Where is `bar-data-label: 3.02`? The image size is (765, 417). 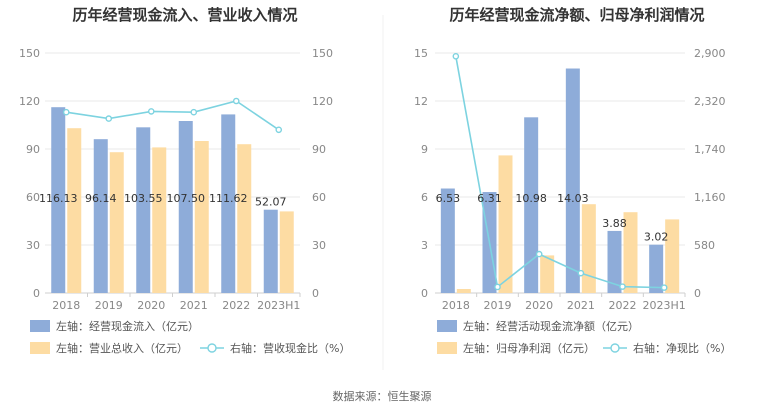 bar-data-label: 3.02 is located at coordinates (656, 237).